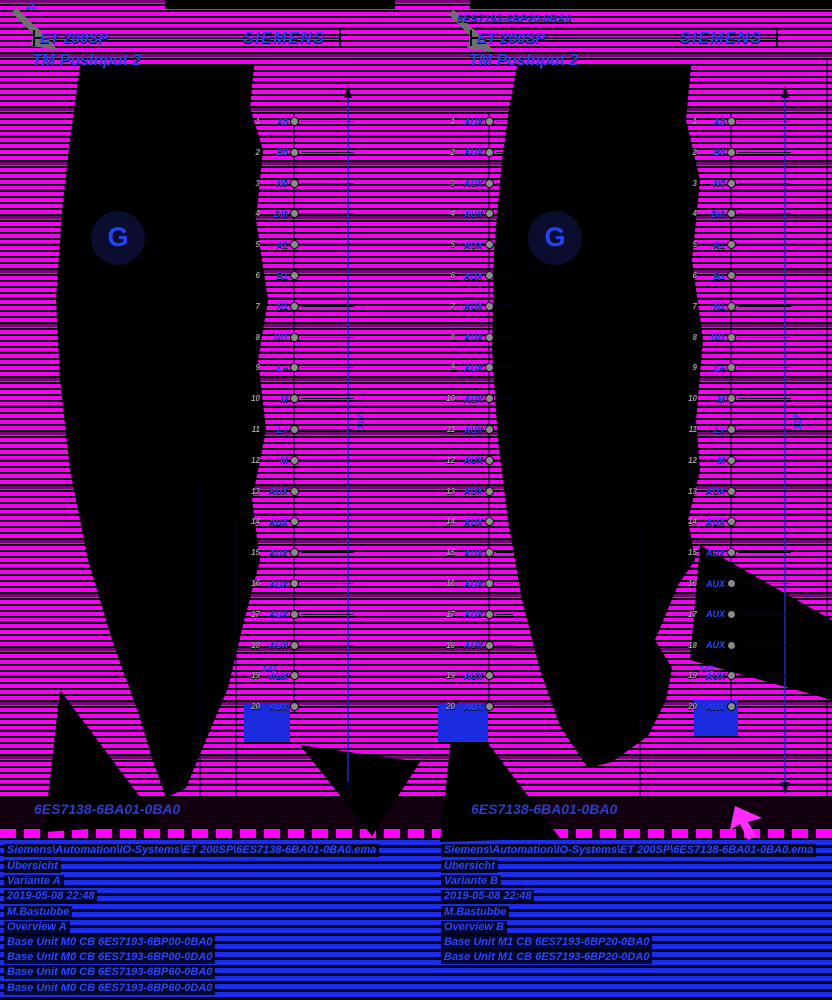  Describe the element at coordinates (31, 6) in the screenshot. I see `width-dimension-label: 15` at that location.